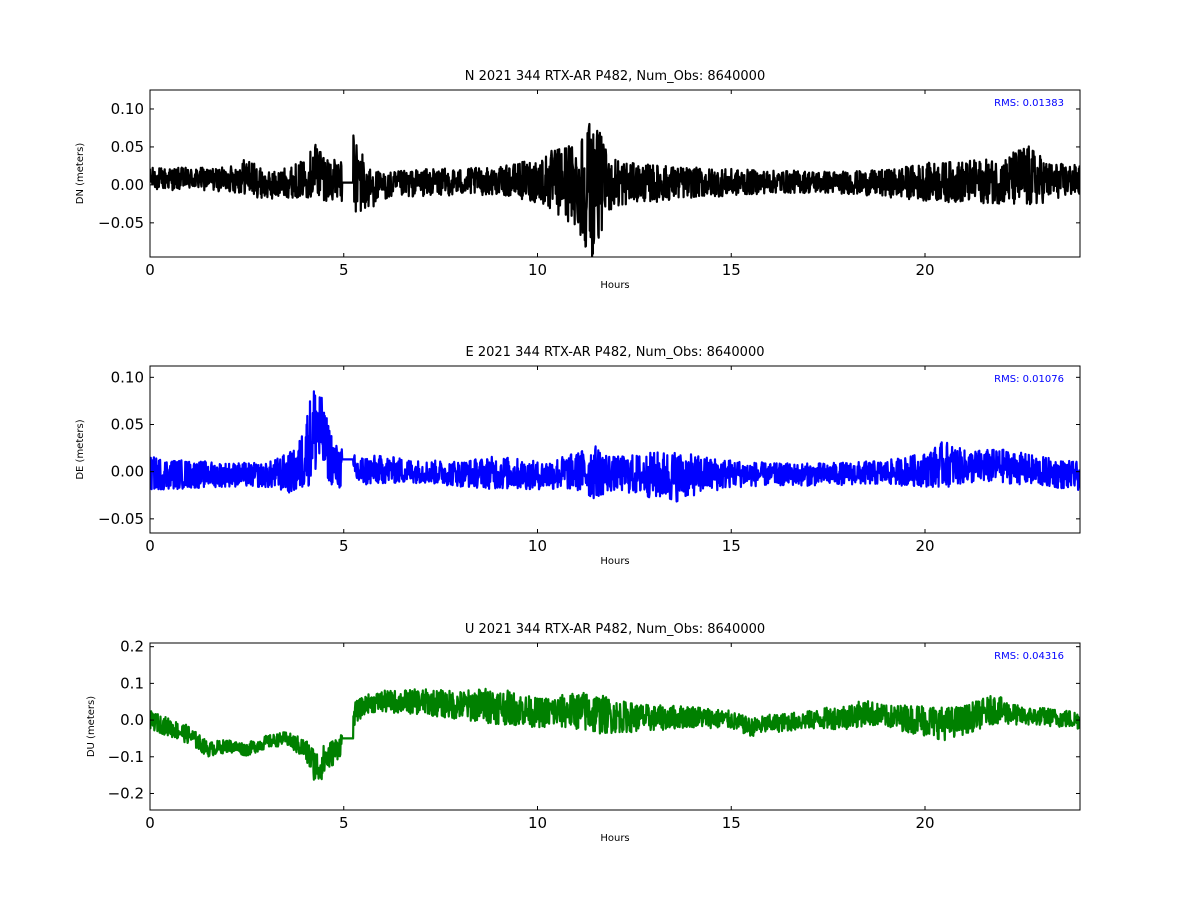  What do you see at coordinates (615, 76) in the screenshot?
I see `chart-title: N 2021 344 RTX-AR P482, Num_Obs: 8640000` at bounding box center [615, 76].